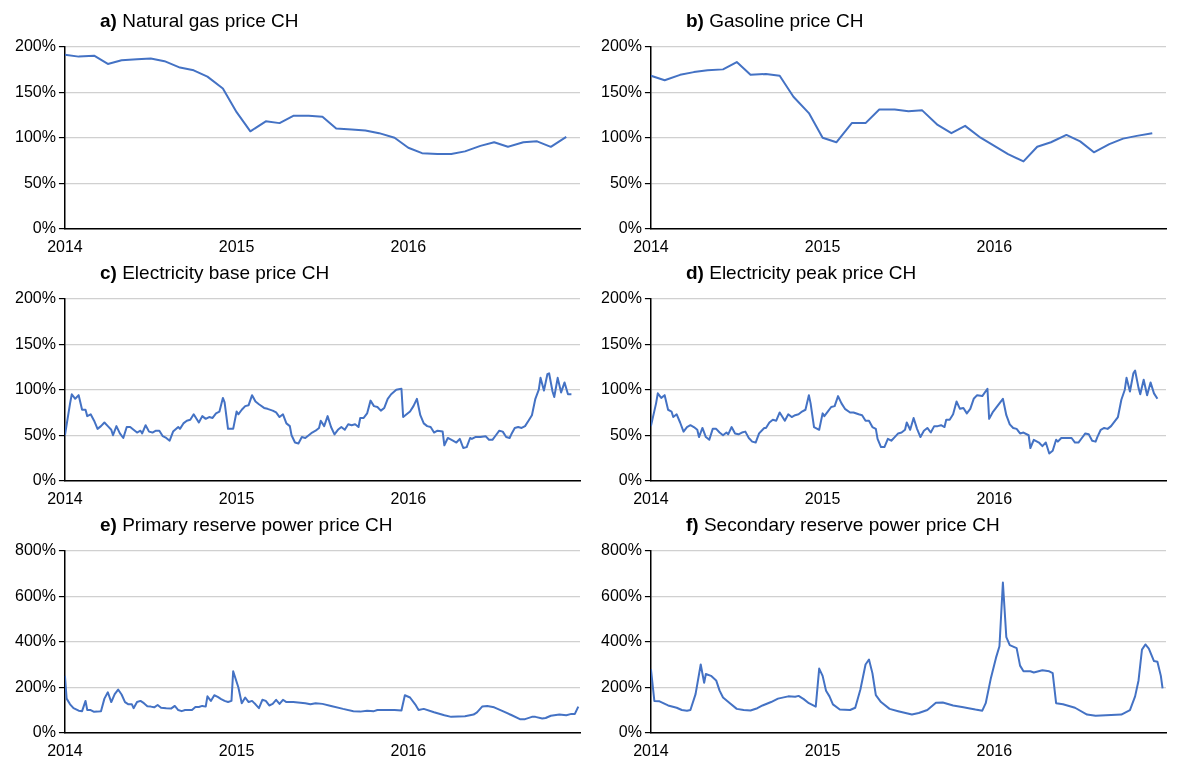 Image resolution: width=1188 pixels, height=773 pixels. Describe the element at coordinates (246, 524) in the screenshot. I see `chart-title: e) Primary reserve power price CH` at that location.